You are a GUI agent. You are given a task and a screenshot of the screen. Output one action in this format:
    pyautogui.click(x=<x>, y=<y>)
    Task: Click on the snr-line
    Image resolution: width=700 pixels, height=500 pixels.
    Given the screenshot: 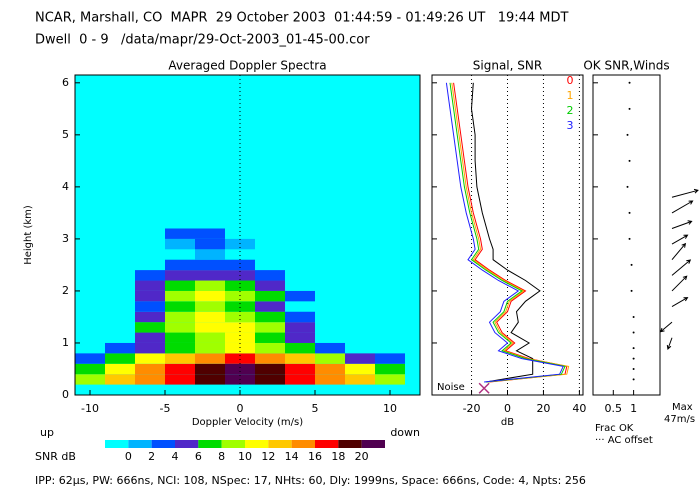 What is the action you would take?
    pyautogui.click(x=510, y=232)
    